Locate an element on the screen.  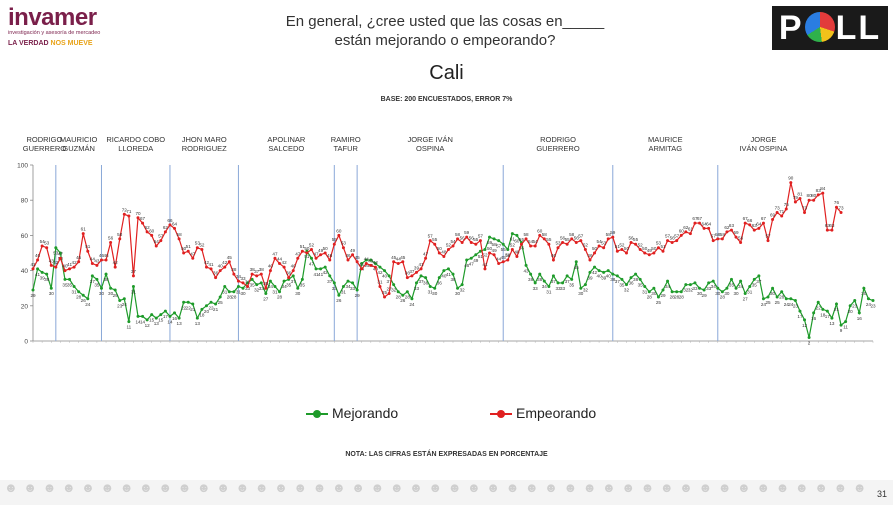
pie-chart-icon is located at coordinates (819, 27).